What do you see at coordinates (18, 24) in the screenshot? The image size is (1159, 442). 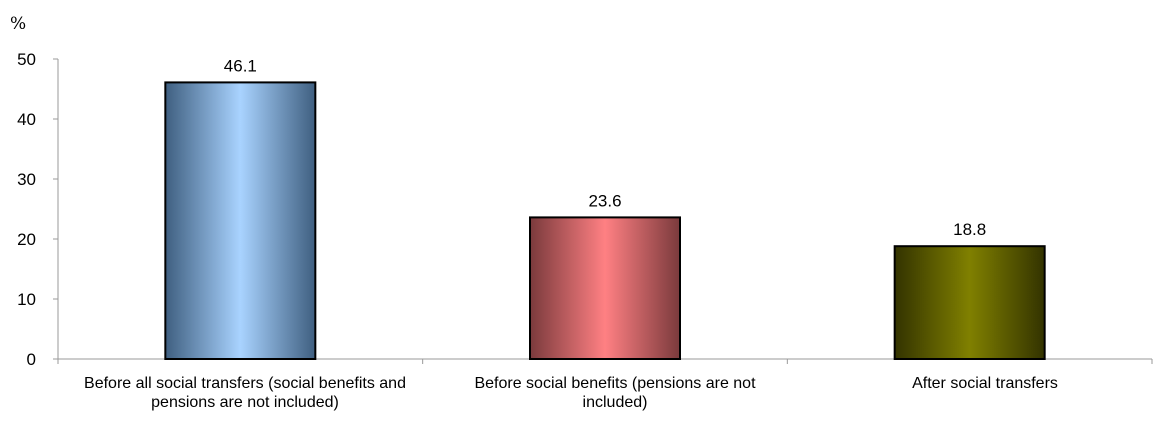 I see `y-axis-unit-label: %` at bounding box center [18, 24].